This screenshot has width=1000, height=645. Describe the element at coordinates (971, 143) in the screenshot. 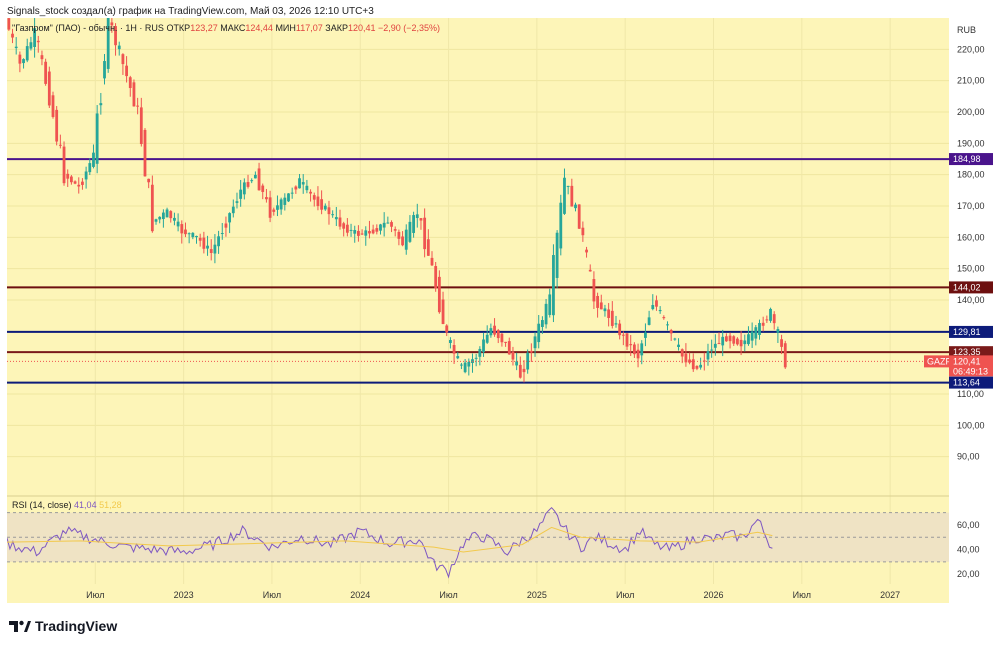

I see `price-tick-label: 190,00` at that location.